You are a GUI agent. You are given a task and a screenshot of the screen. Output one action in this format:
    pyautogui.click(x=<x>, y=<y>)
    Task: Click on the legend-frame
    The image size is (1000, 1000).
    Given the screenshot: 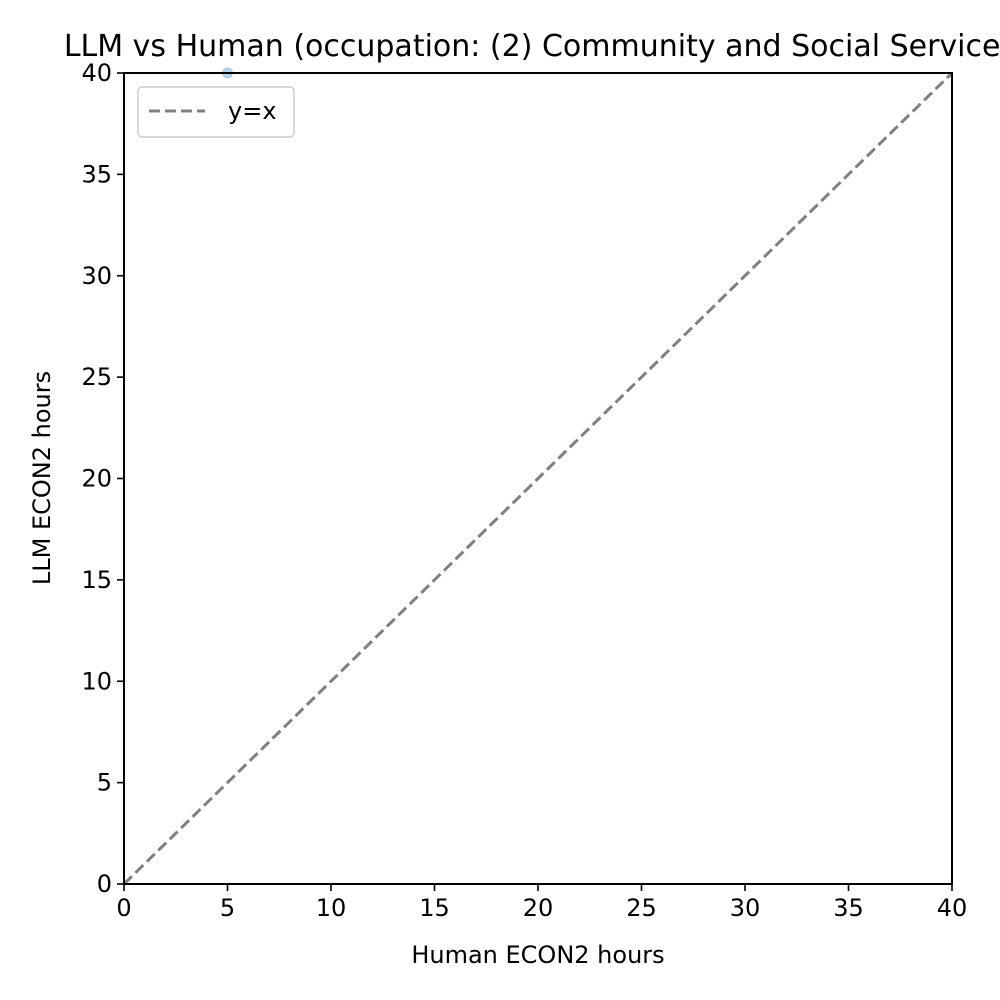 What is the action you would take?
    pyautogui.click(x=216, y=112)
    